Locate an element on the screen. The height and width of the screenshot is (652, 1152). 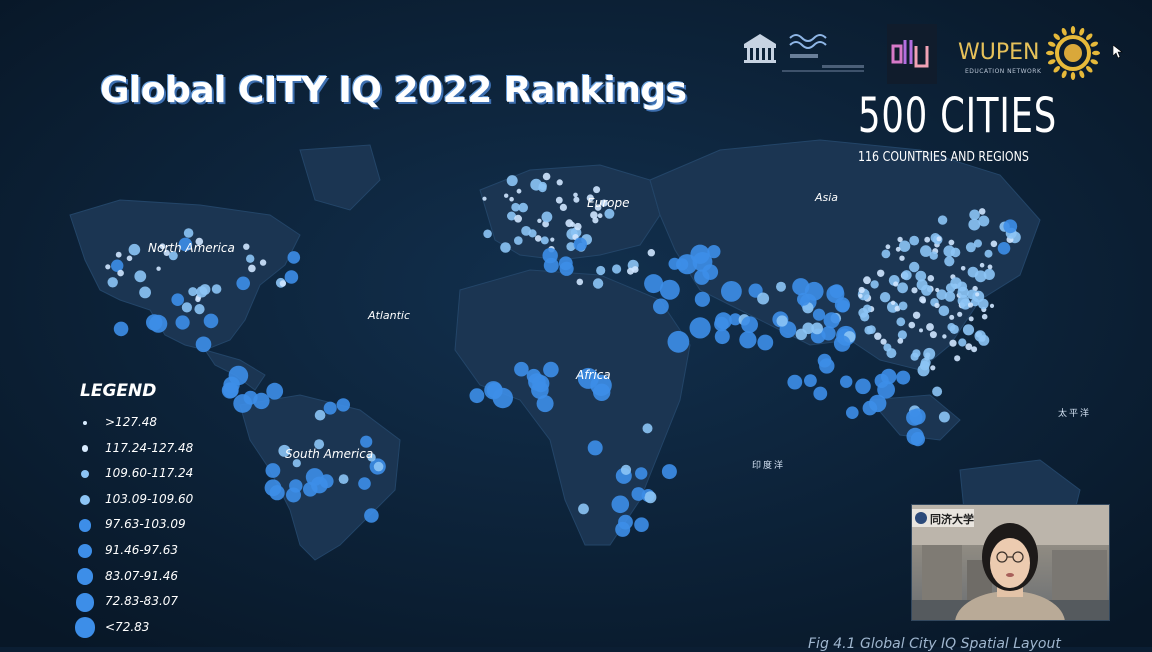
legend-label: 103.09-109.60 is located at coordinates (149, 498).